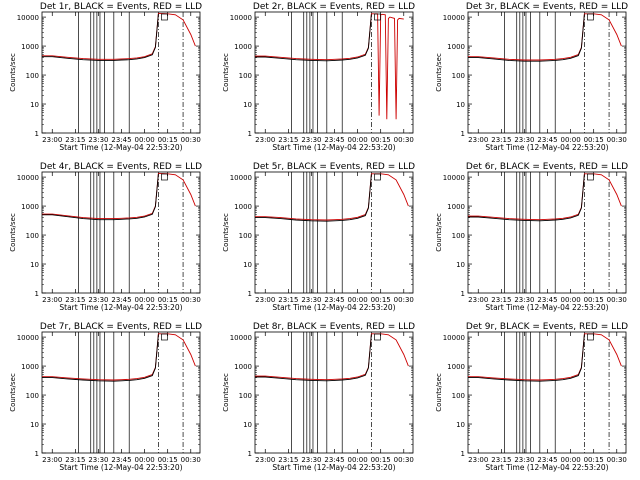 The height and width of the screenshot is (480, 640). What do you see at coordinates (121, 327) in the screenshot?
I see `panel-title: Det 7r, BLACK = Events, RED = LLD` at bounding box center [121, 327].